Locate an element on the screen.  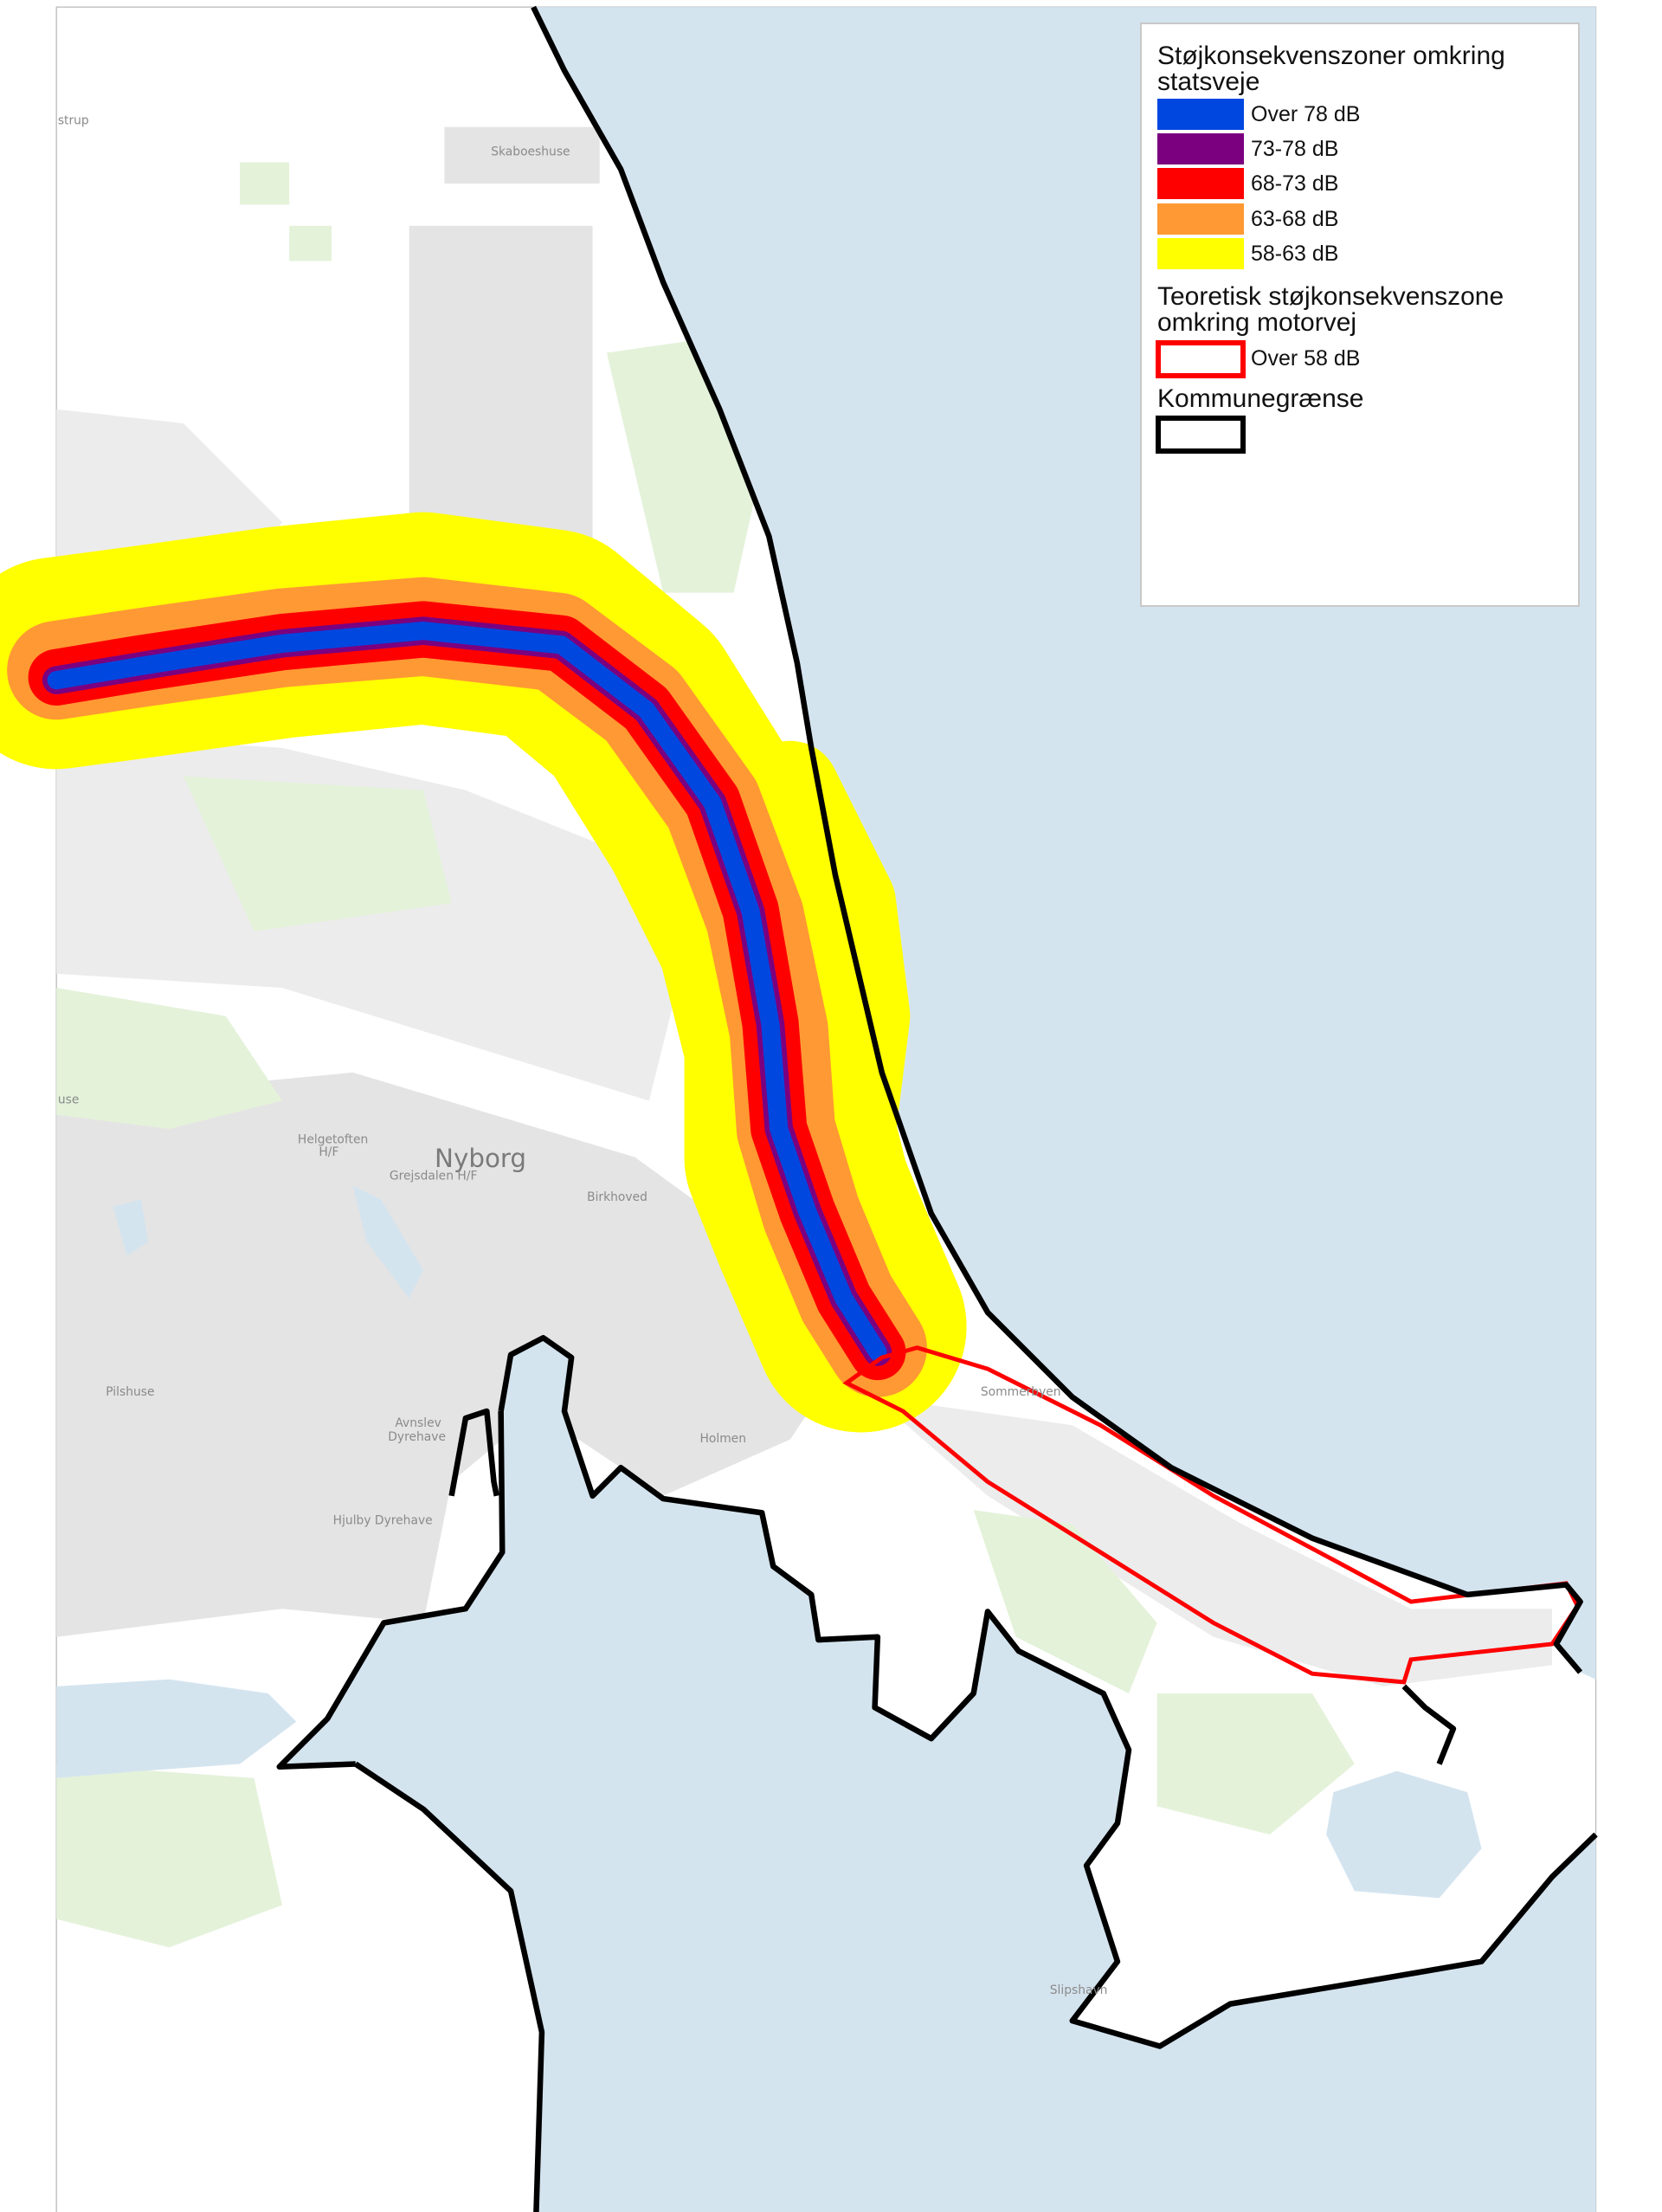
place-label: Sommerbyen is located at coordinates (1021, 1392).